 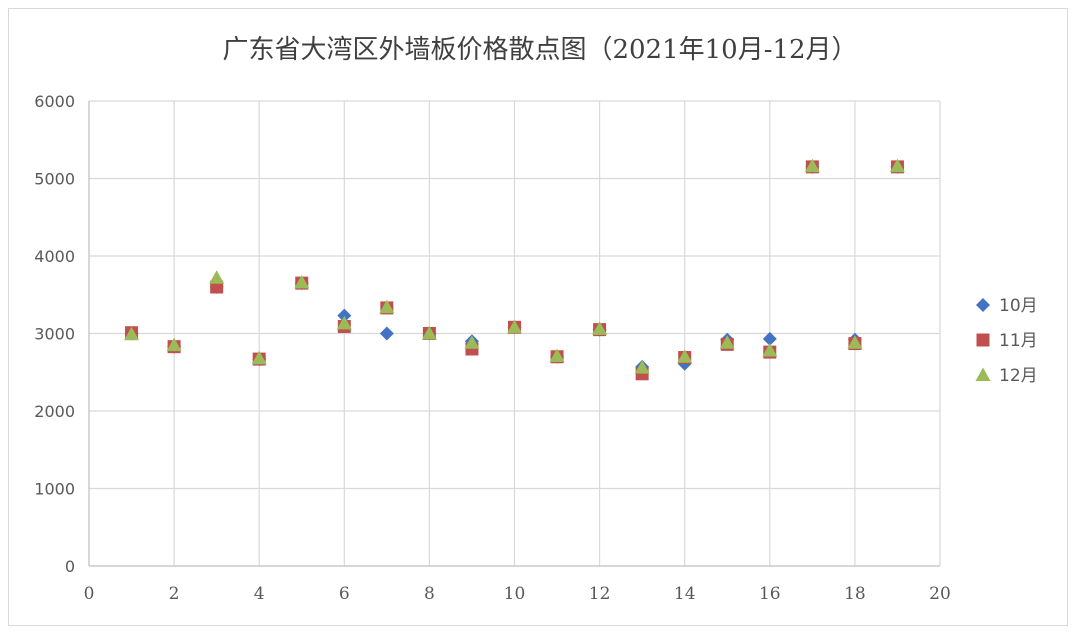 What do you see at coordinates (174, 594) in the screenshot?
I see `x-tick-label: 2` at bounding box center [174, 594].